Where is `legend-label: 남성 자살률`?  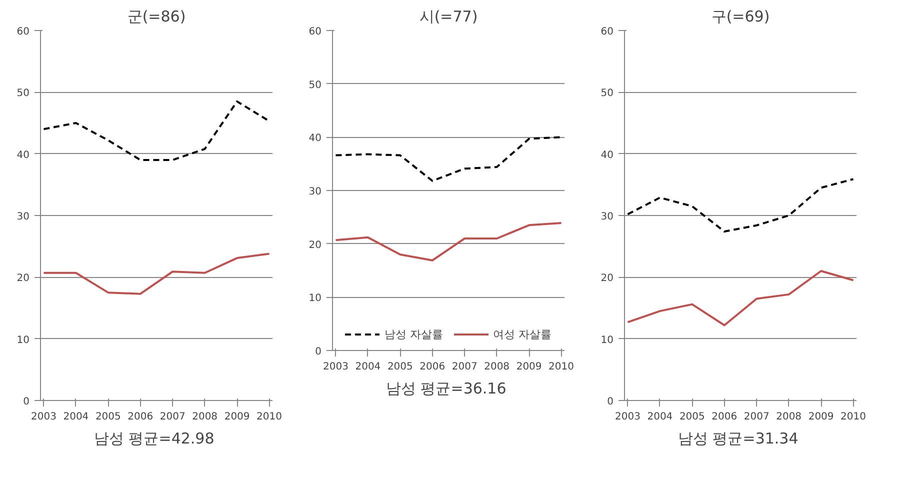 legend-label: 남성 자살률 is located at coordinates (413, 334).